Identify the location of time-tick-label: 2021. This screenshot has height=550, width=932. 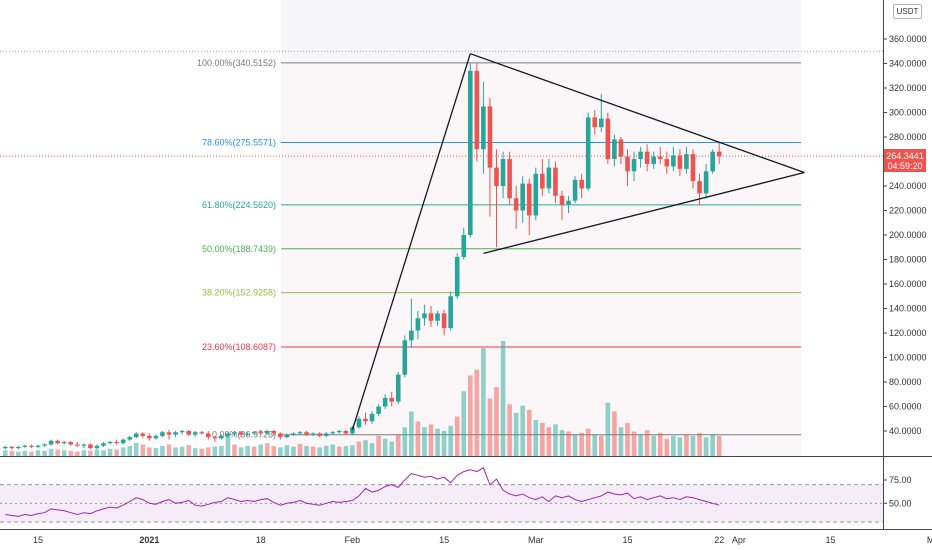
(149, 540).